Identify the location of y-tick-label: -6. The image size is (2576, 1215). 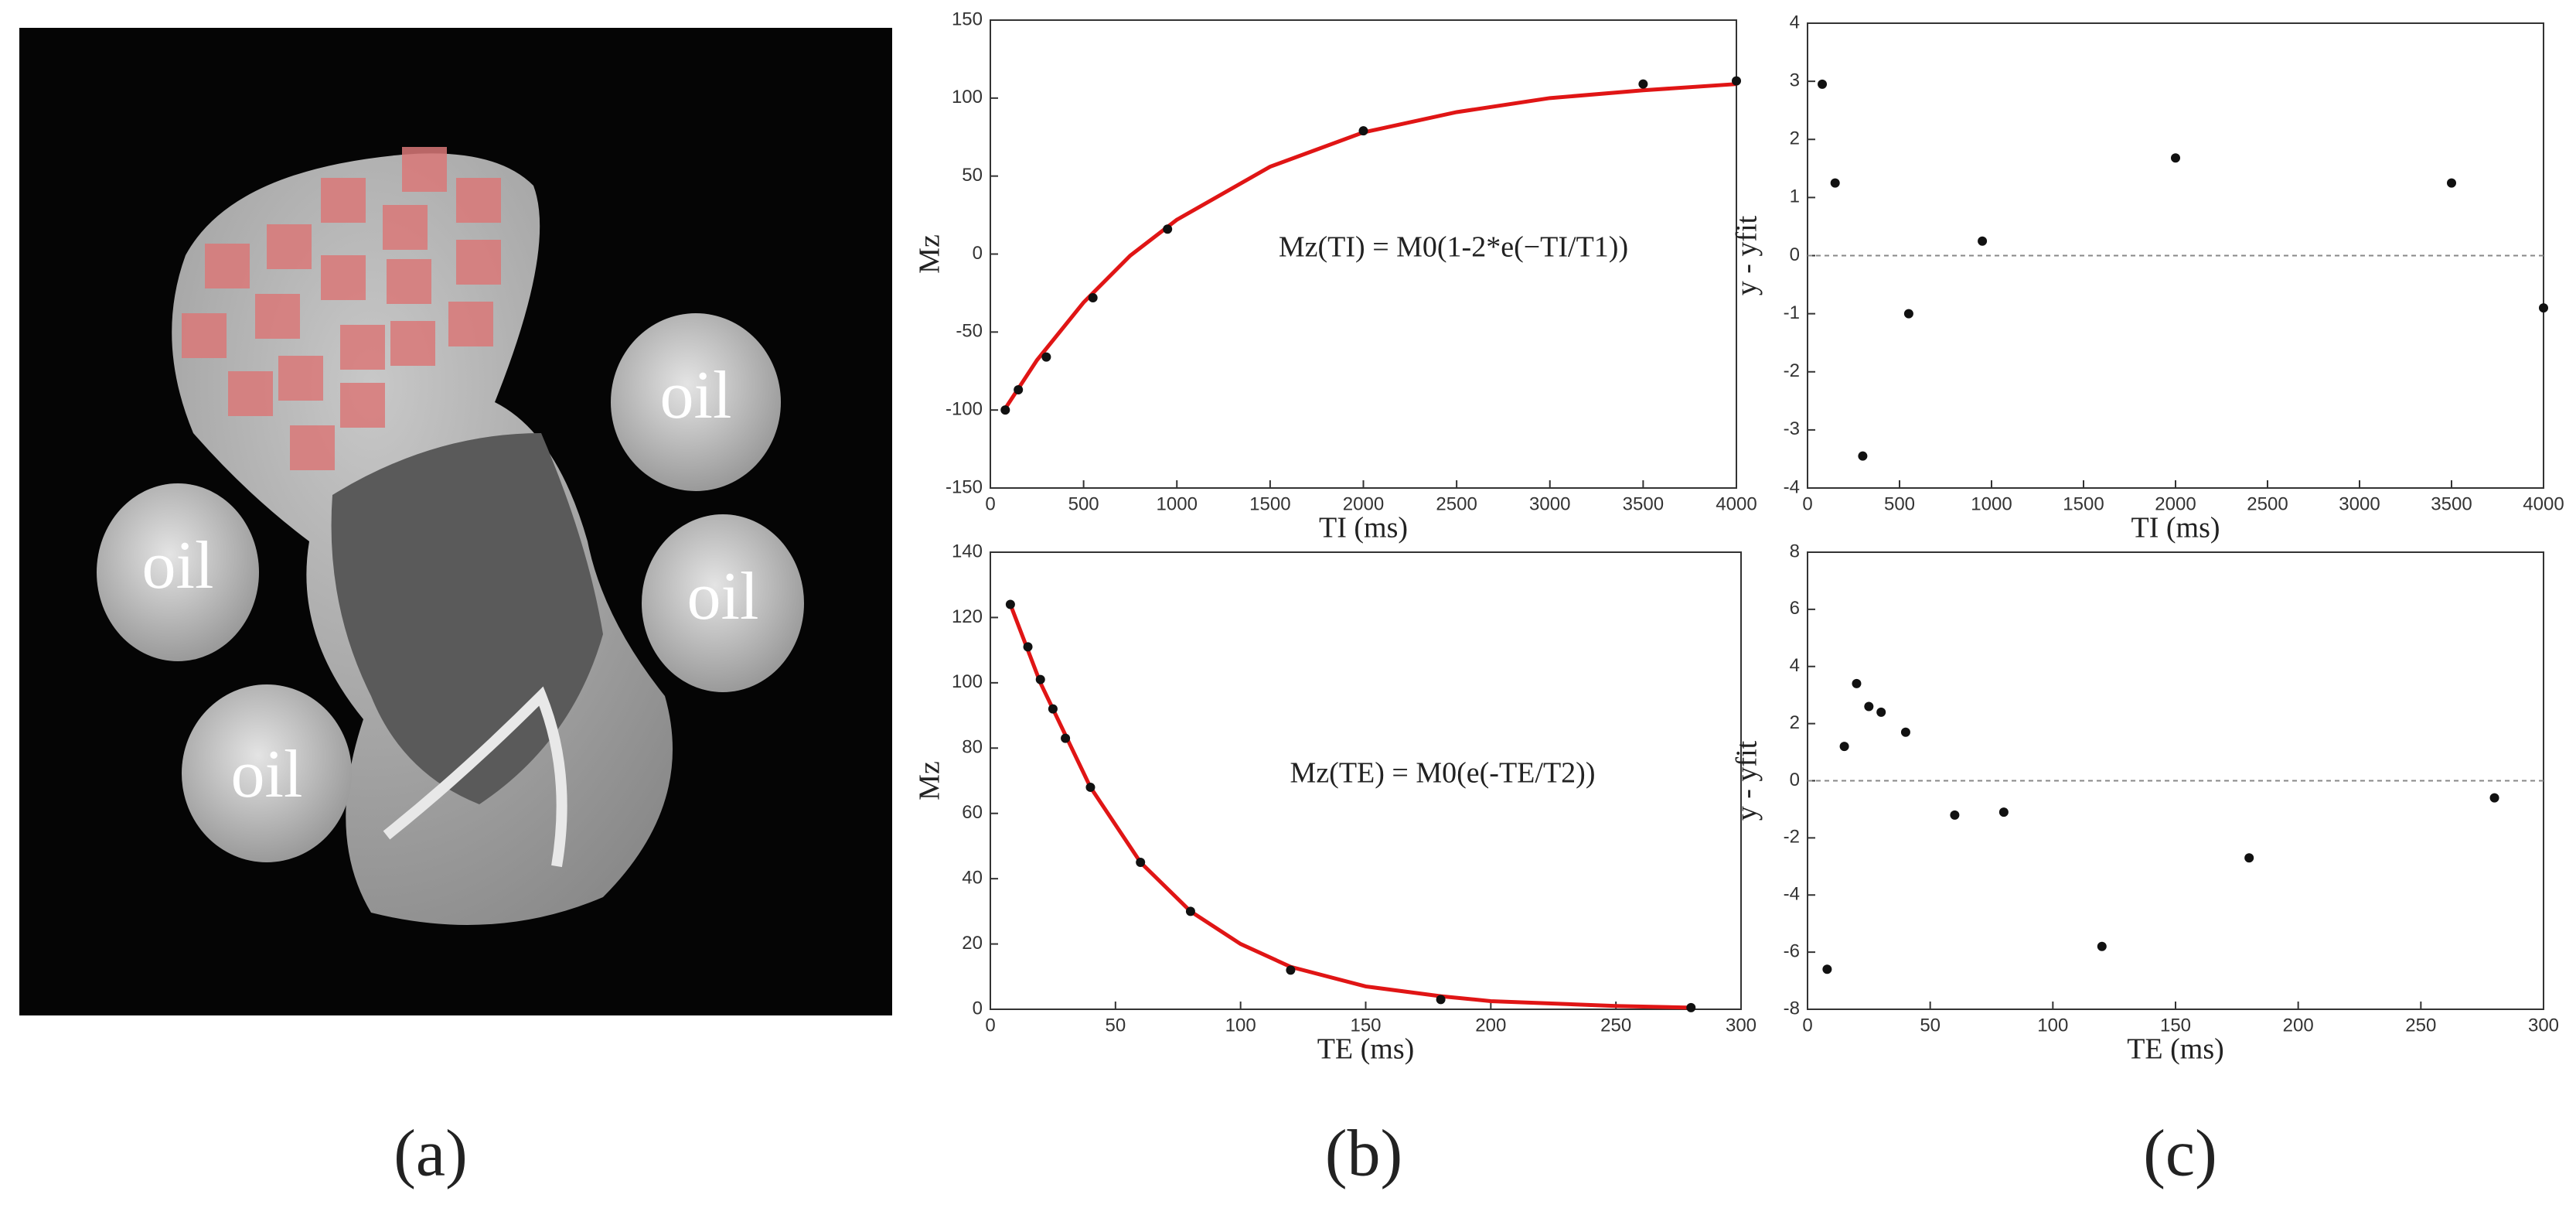
(1792, 950).